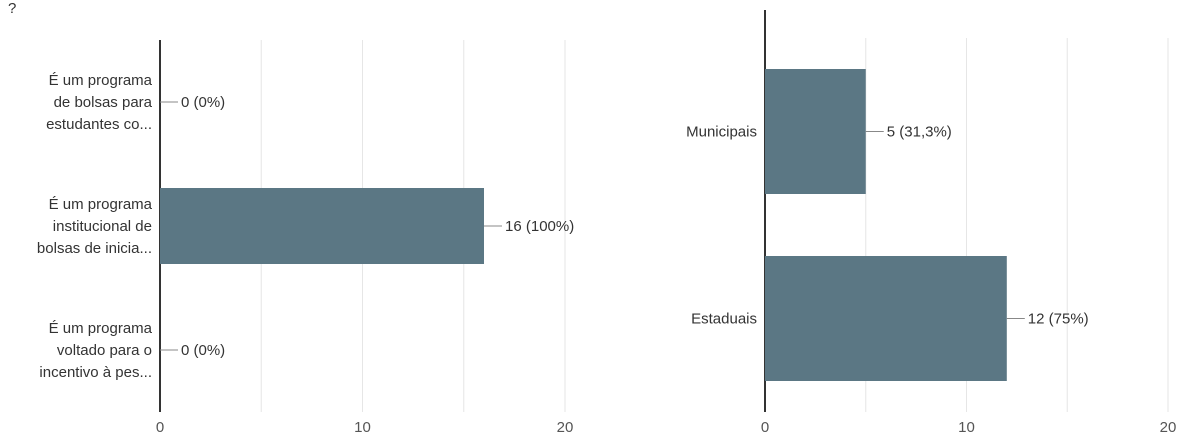 The width and height of the screenshot is (1180, 437). I want to click on category-label: Estaduais, so click(724, 319).